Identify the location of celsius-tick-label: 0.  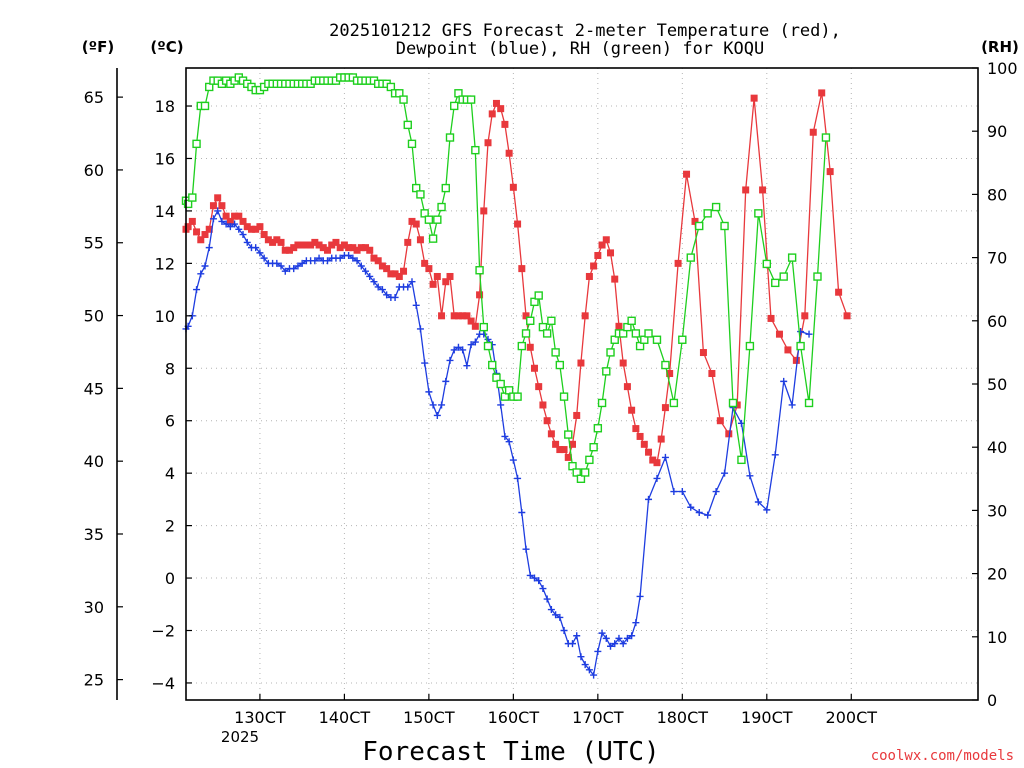
(170, 578).